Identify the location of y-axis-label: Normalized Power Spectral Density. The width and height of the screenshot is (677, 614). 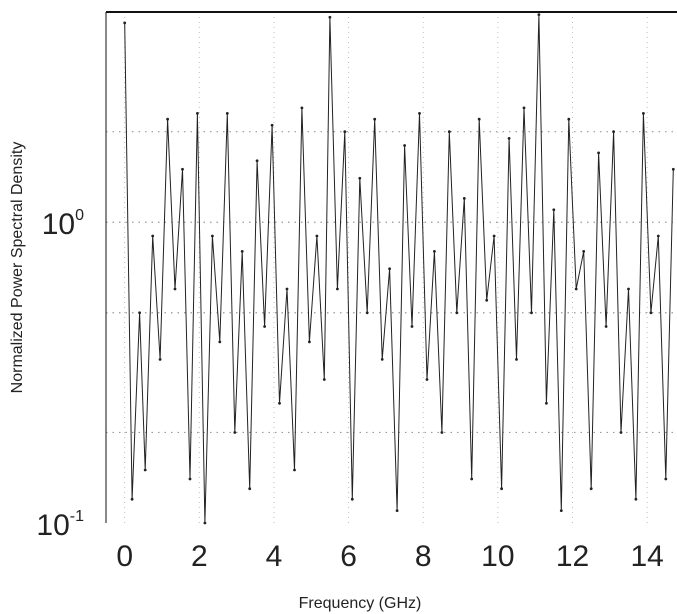
(17, 268).